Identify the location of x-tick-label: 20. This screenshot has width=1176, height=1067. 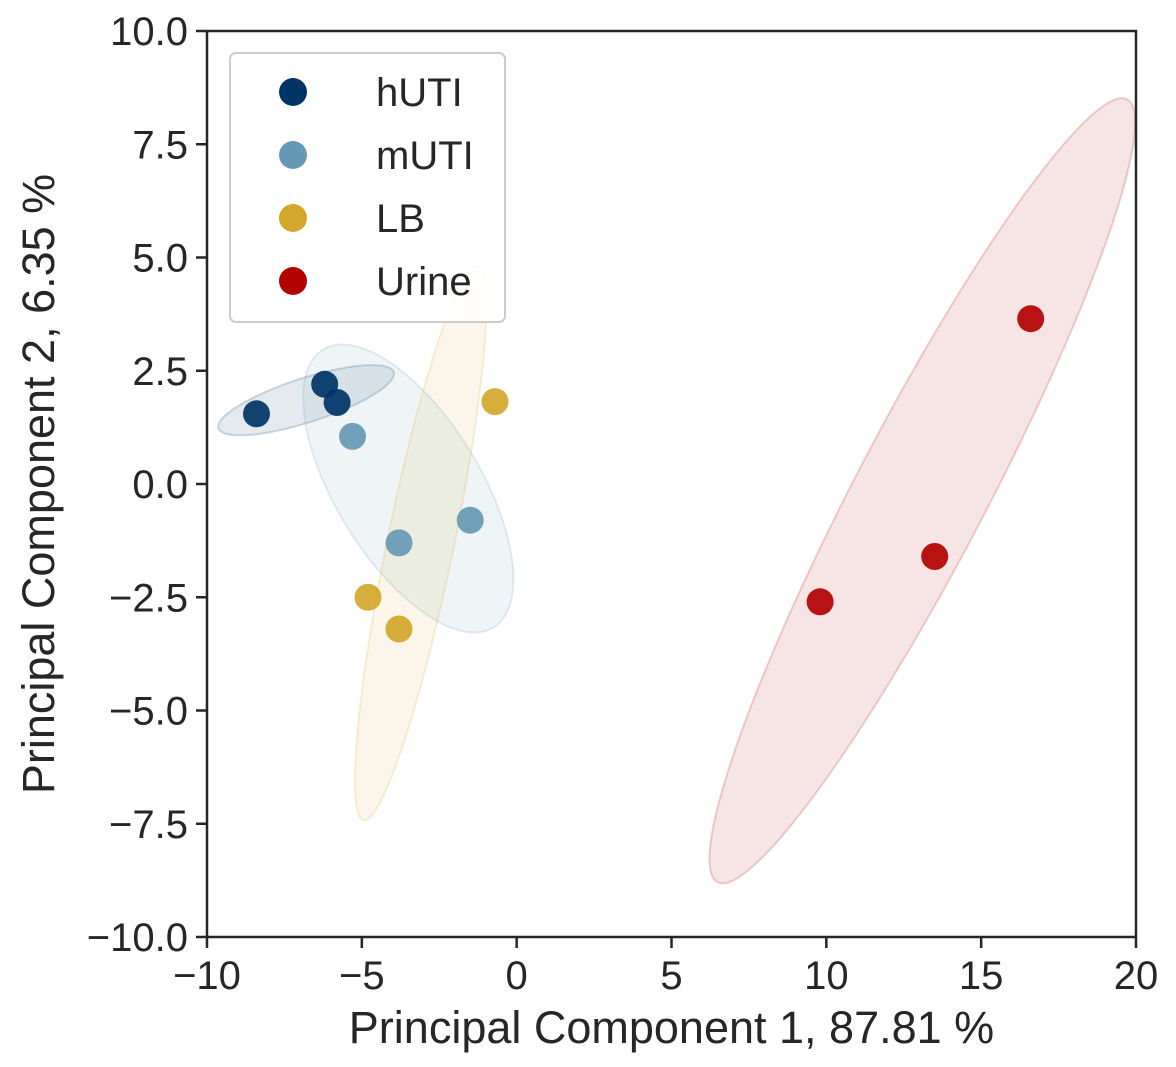
(1136, 976).